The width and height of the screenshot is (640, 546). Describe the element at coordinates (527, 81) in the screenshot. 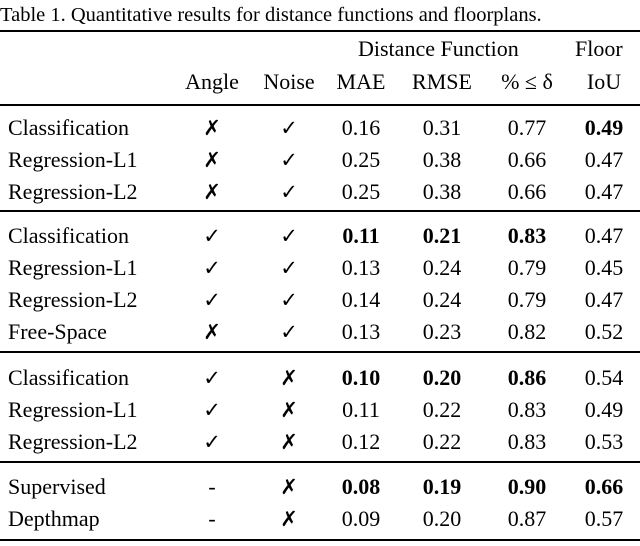

I see `header-pct-within-delta: % ≤ δ` at that location.